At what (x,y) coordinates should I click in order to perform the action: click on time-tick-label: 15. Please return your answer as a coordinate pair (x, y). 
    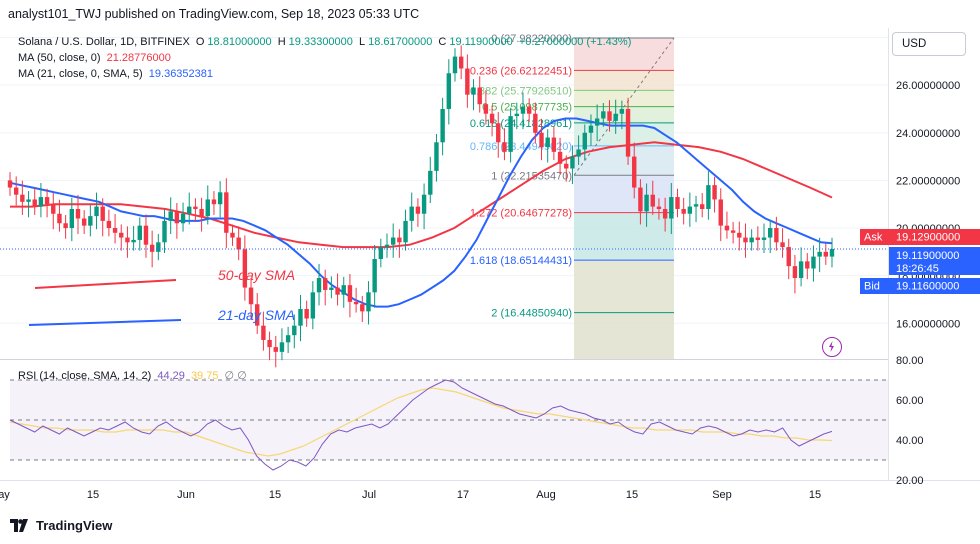
    Looking at the image, I should click on (815, 495).